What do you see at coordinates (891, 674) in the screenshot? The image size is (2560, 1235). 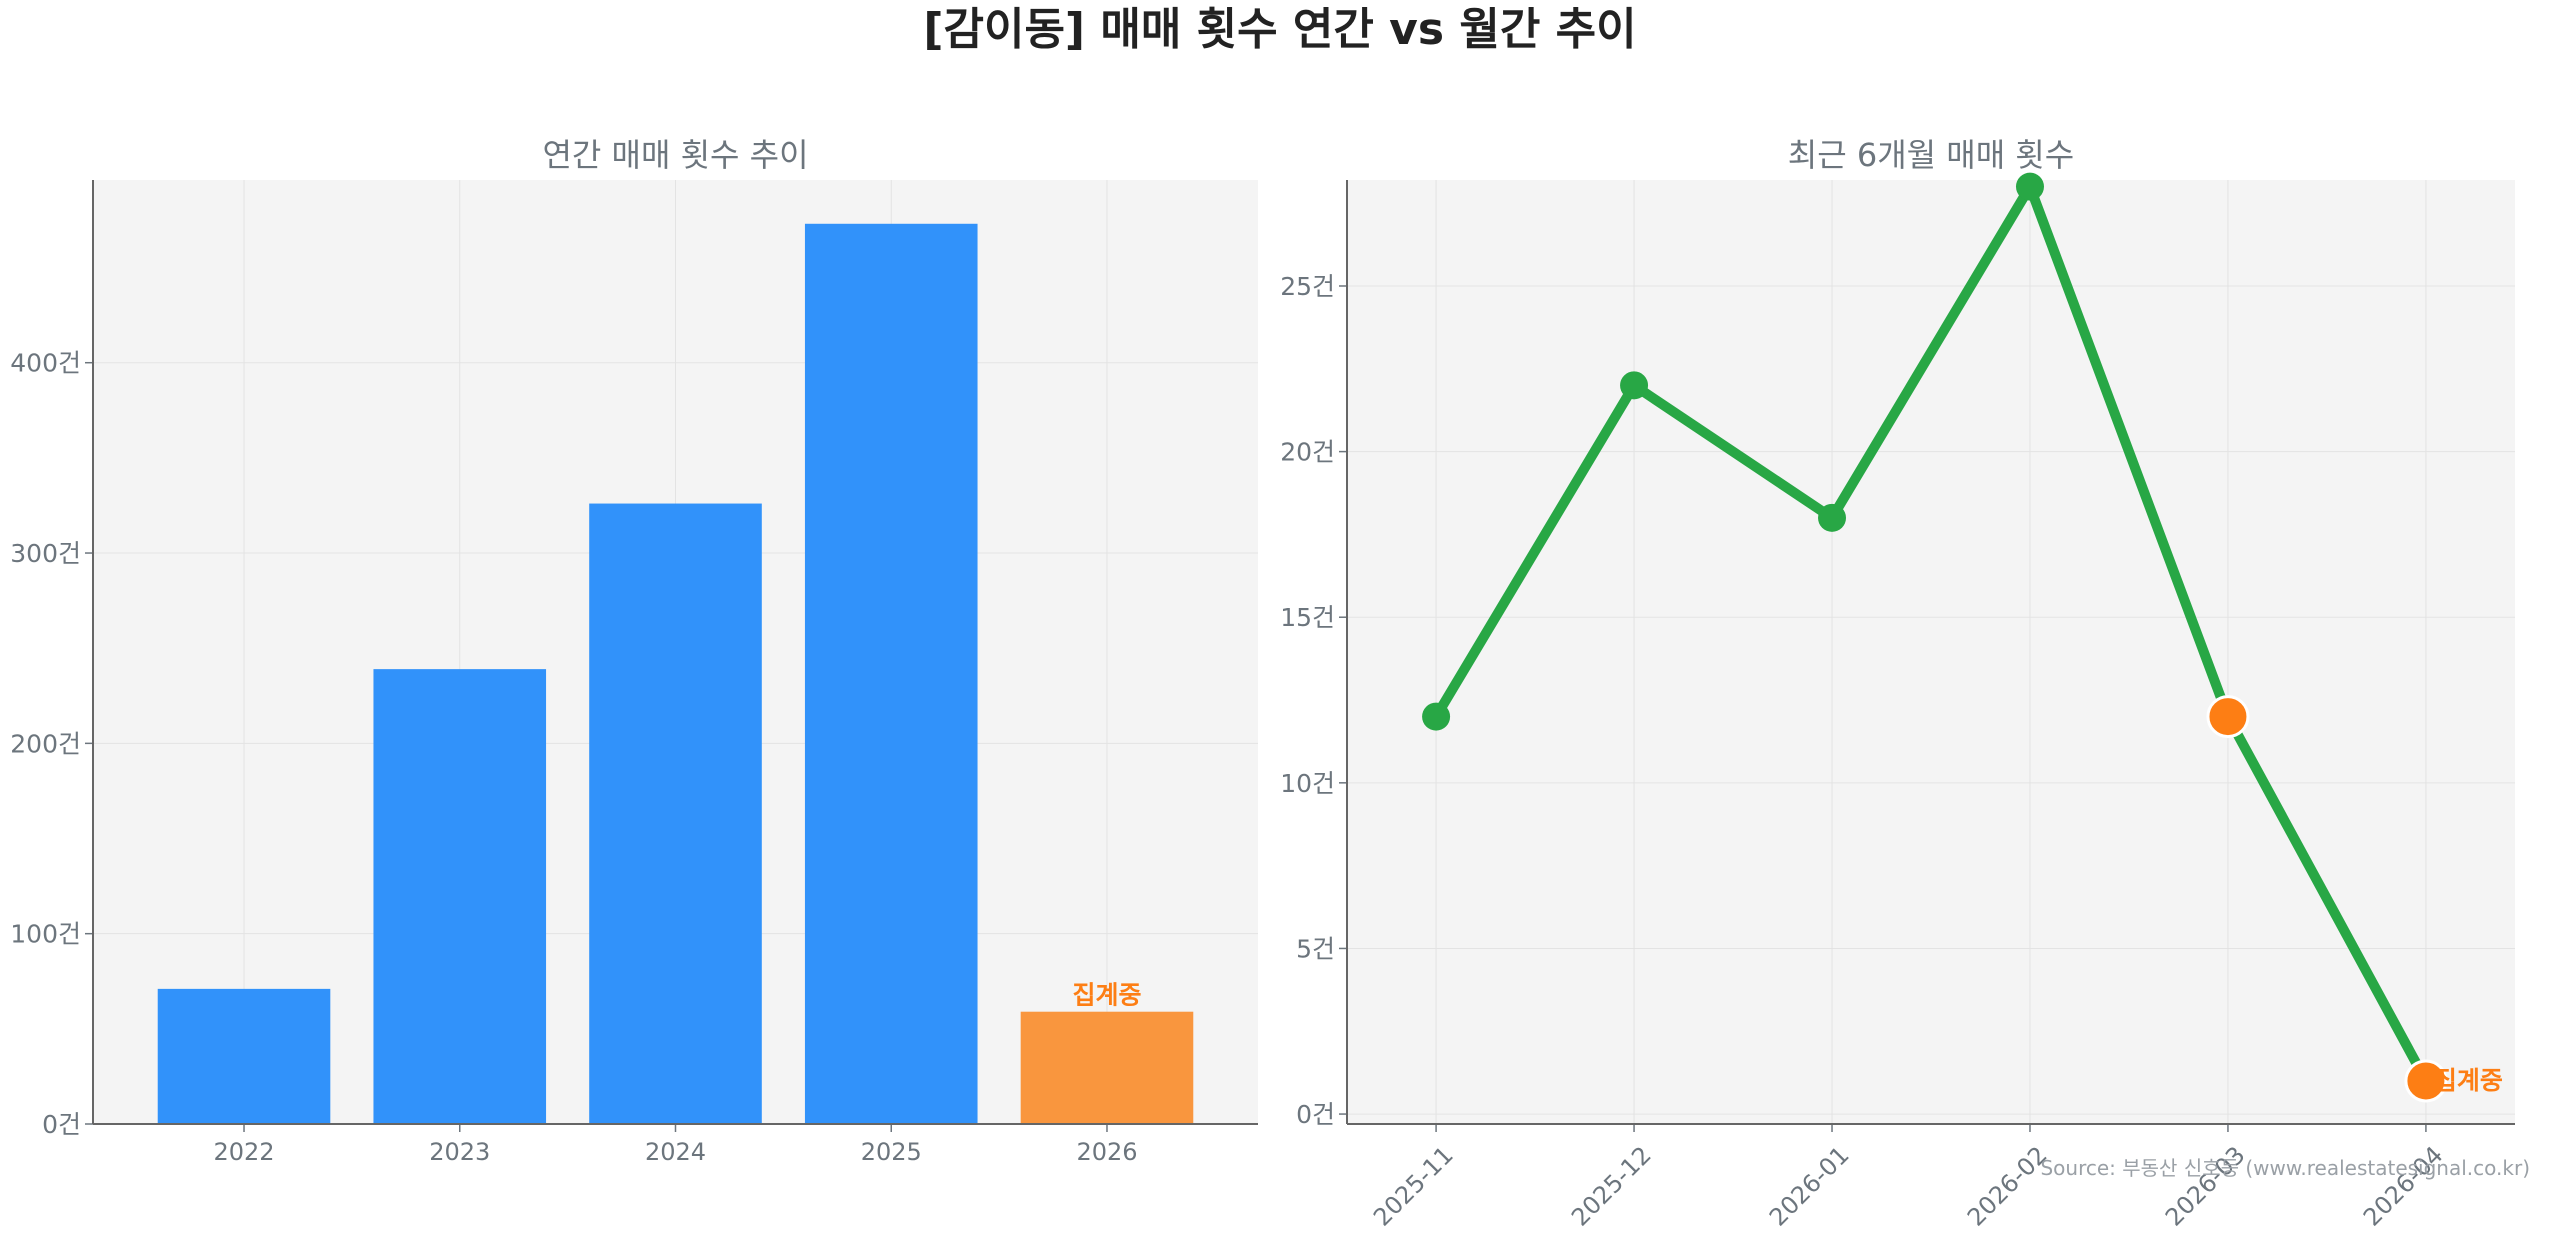 I see `annual-bar-2025` at bounding box center [891, 674].